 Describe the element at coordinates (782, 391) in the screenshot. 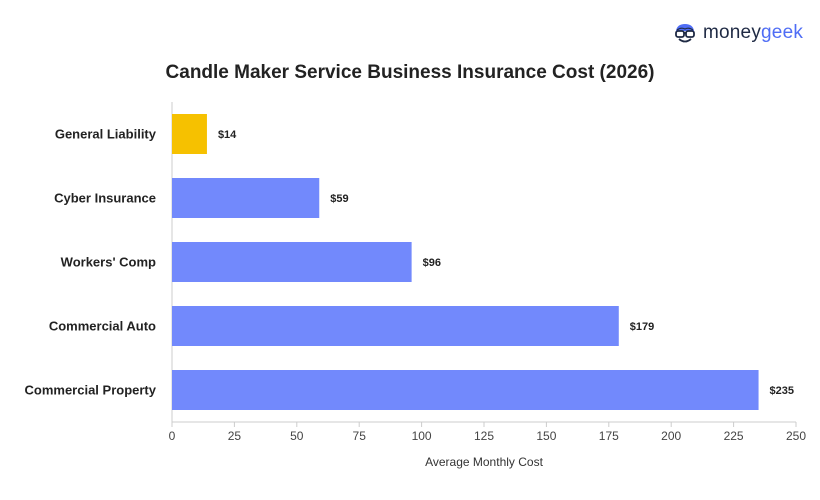

I see `data-label: $235` at that location.